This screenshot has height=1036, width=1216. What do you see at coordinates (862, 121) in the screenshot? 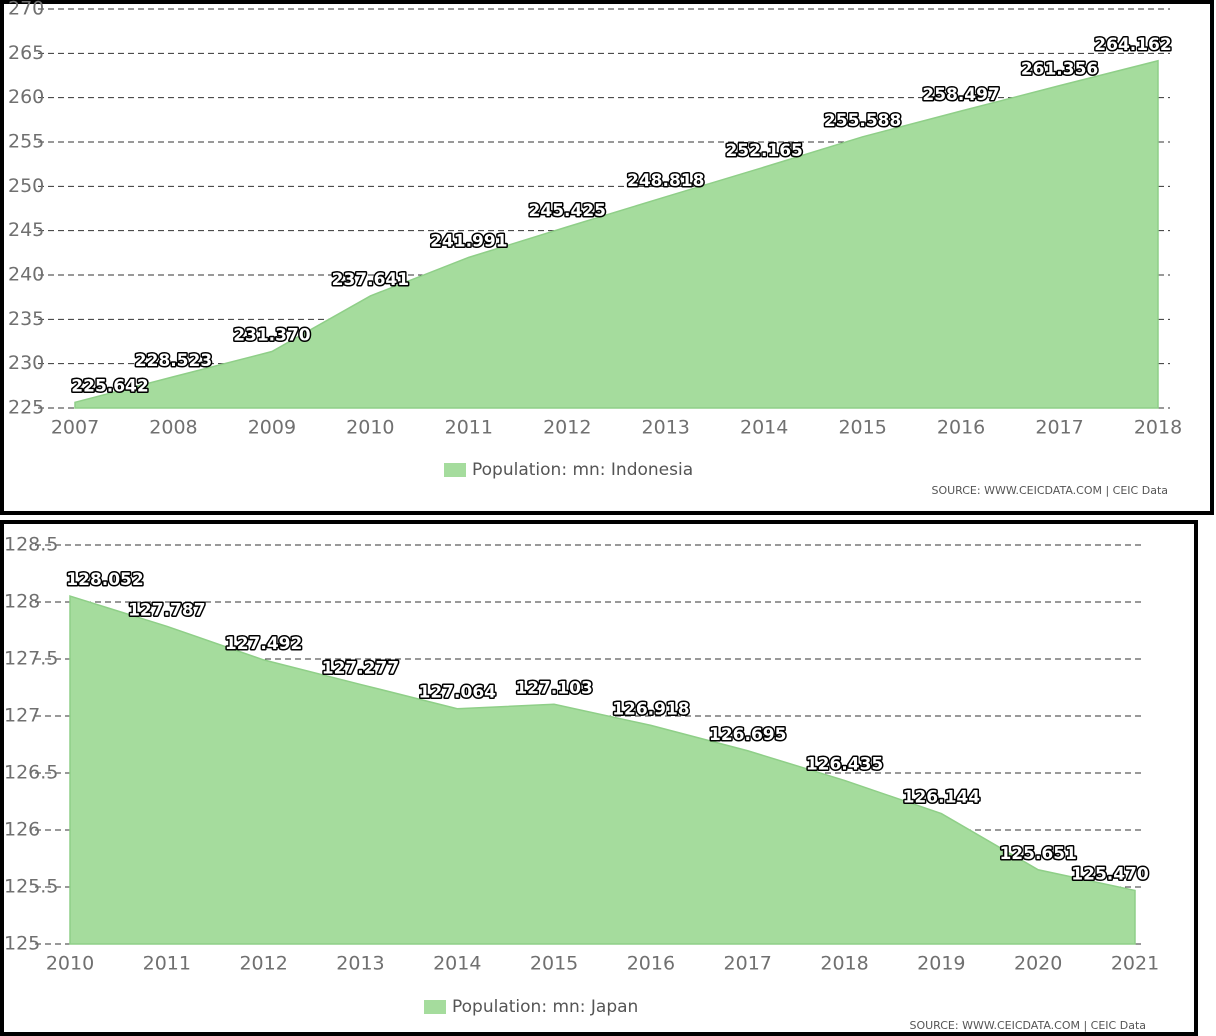
I see `data-label: 255.588` at bounding box center [862, 121].